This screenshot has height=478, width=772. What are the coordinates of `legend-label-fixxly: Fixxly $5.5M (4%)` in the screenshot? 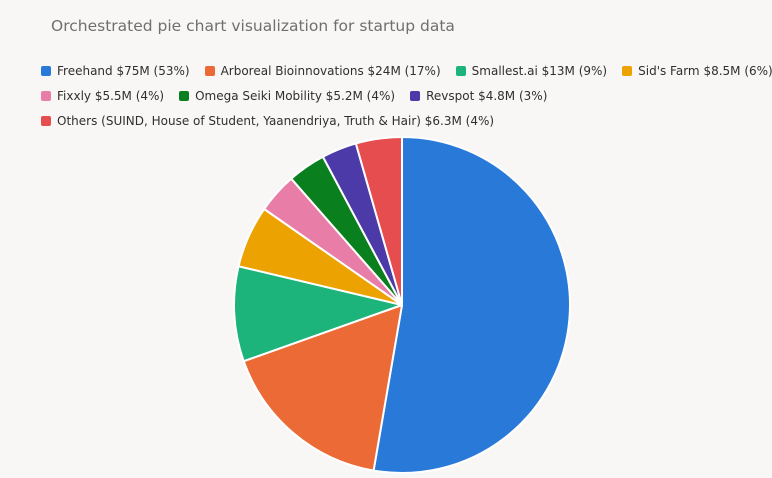 It's located at (111, 95).